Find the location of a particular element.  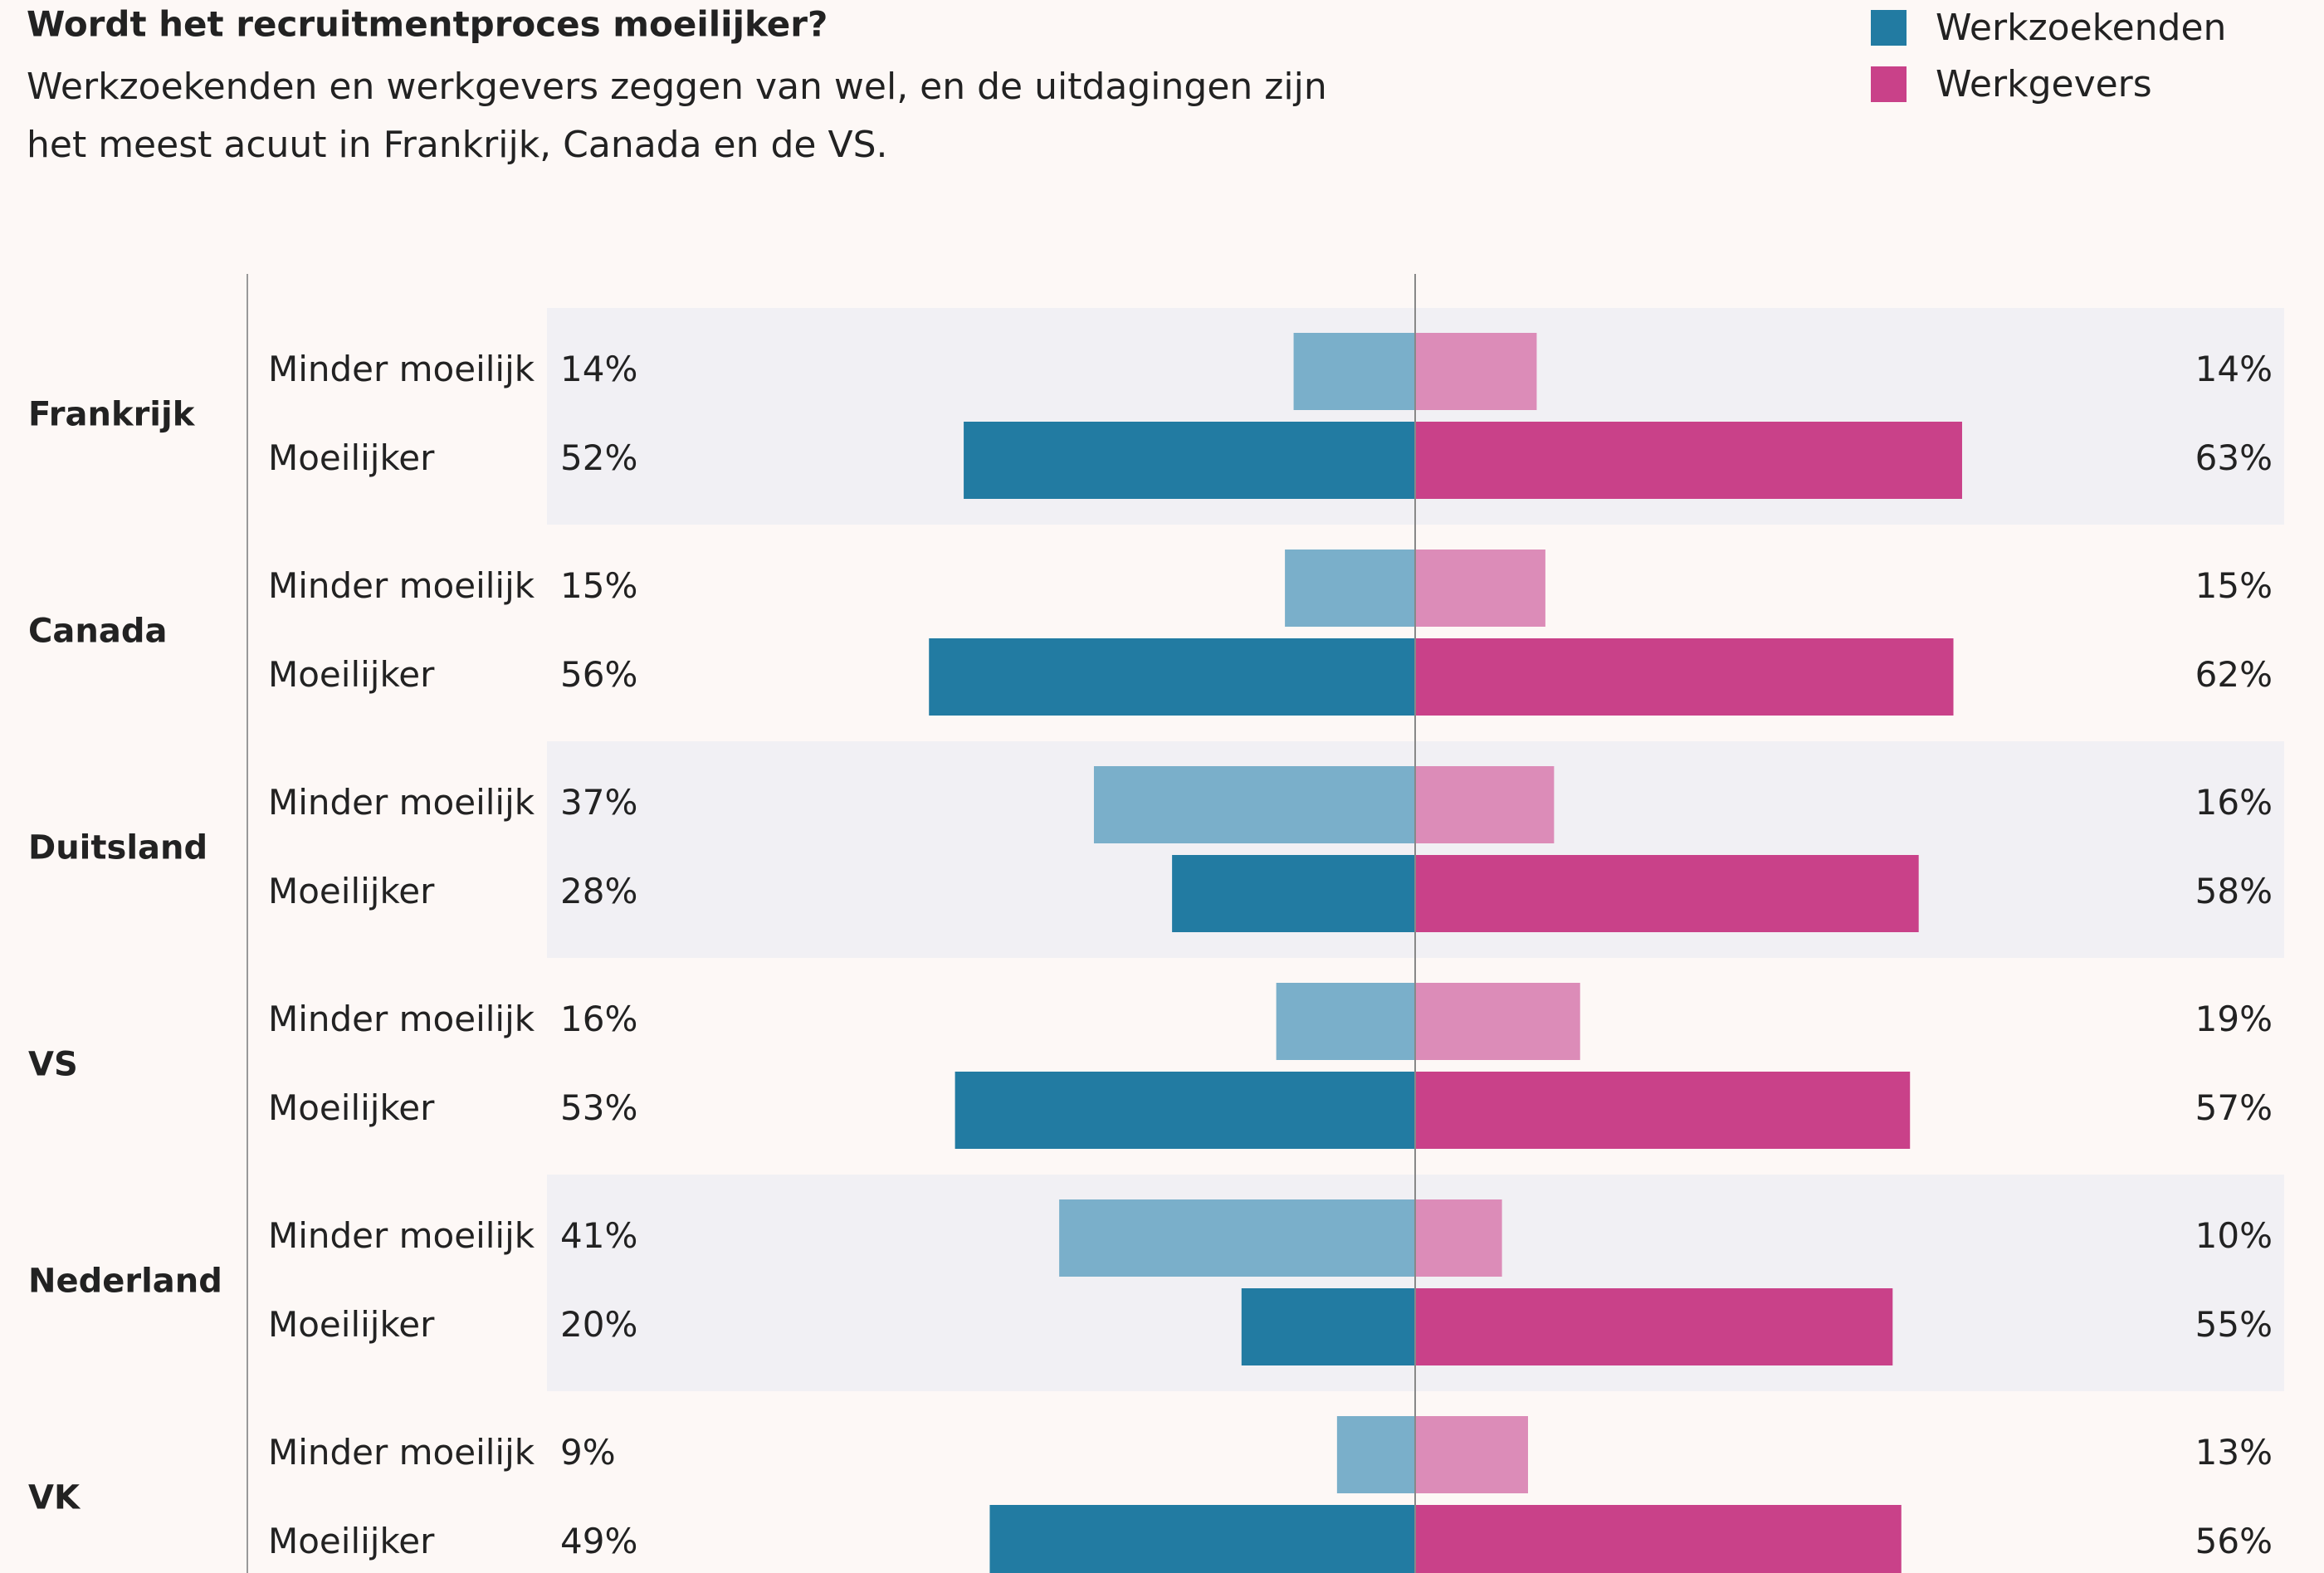

value-label: 55% is located at coordinates (2234, 1324).